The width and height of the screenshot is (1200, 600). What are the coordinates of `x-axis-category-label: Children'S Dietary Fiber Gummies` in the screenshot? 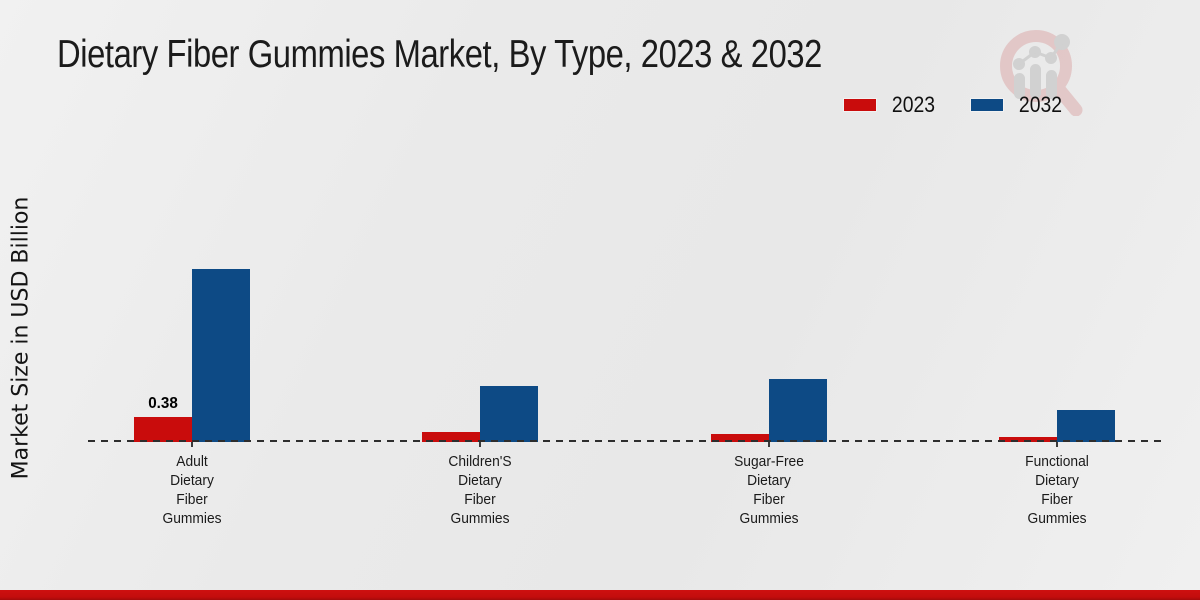 It's located at (480, 490).